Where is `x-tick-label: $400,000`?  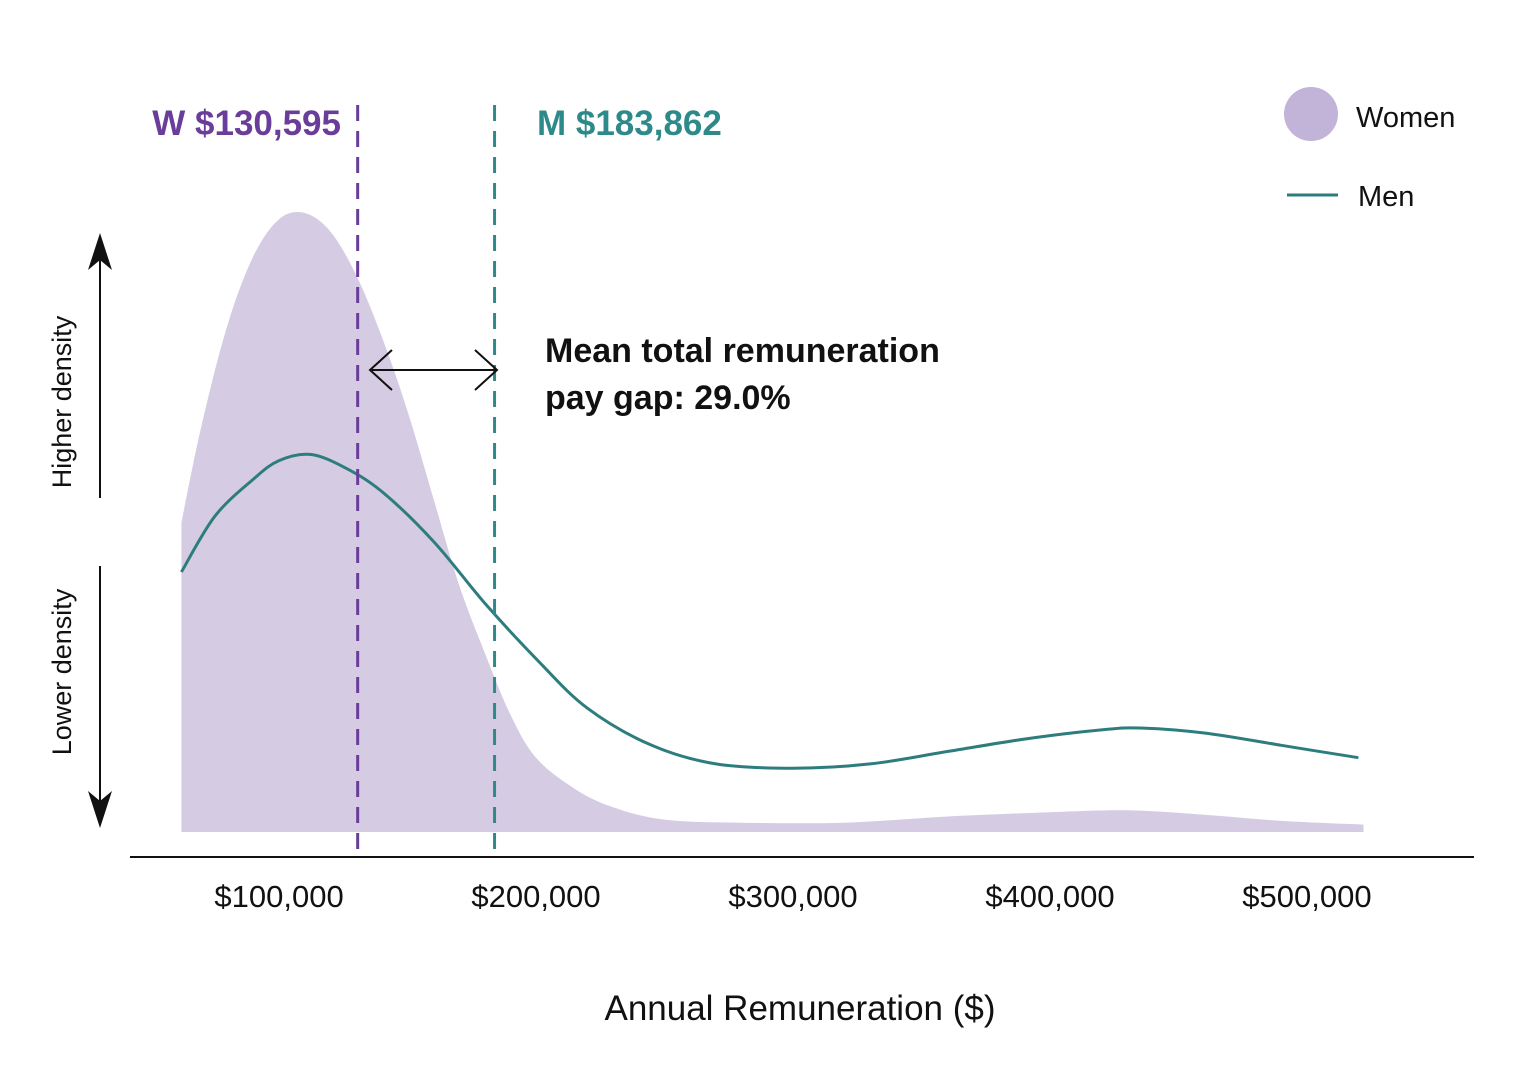 x-tick-label: $400,000 is located at coordinates (1049, 896).